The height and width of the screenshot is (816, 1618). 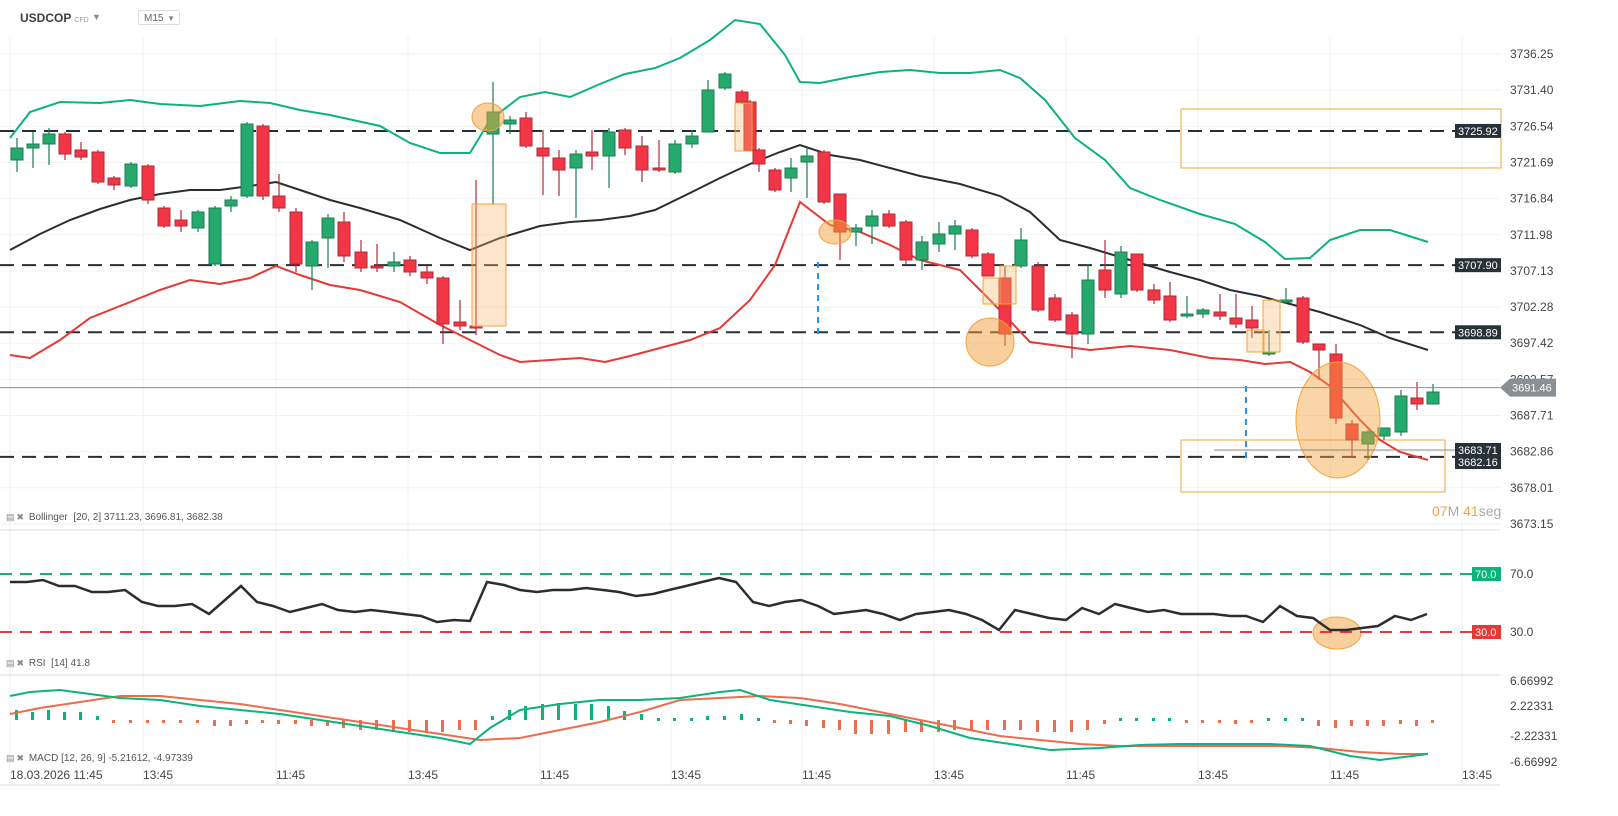 I want to click on price-tick: 3702.28, so click(x=1532, y=307).